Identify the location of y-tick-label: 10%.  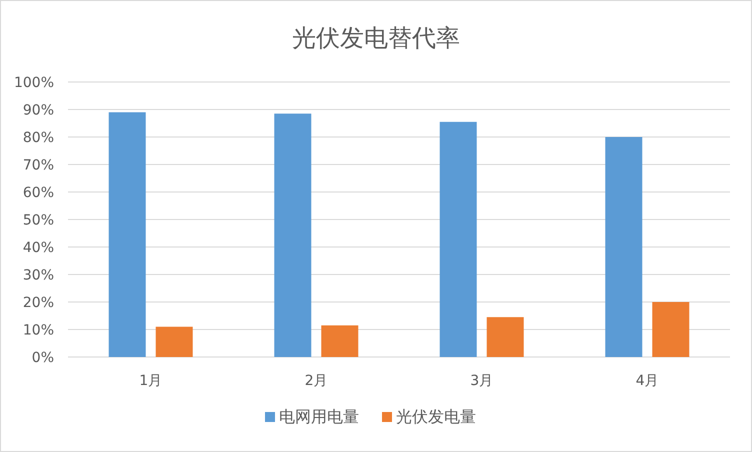
(38, 330).